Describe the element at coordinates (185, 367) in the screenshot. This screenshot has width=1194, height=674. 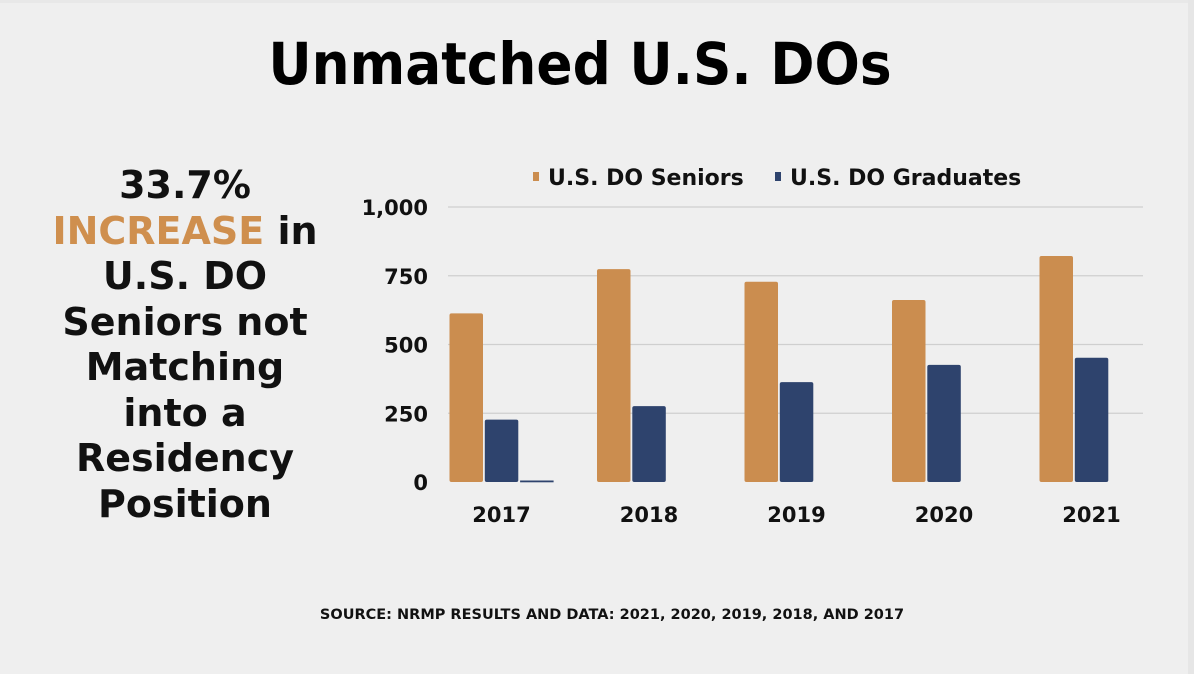
I see `callout-line: Matching` at that location.